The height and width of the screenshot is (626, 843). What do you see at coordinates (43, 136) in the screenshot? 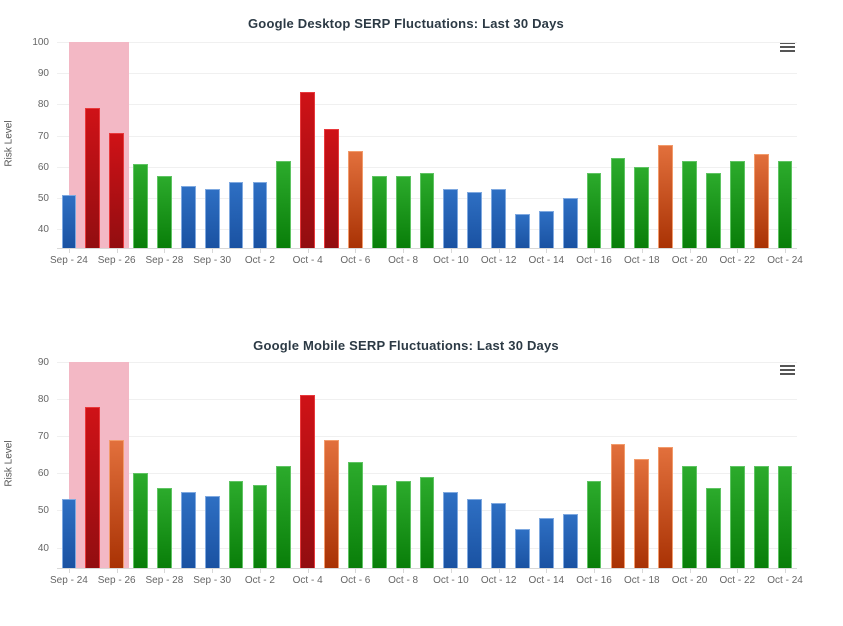
I see `y-axis-tick-label: 70` at bounding box center [43, 136].